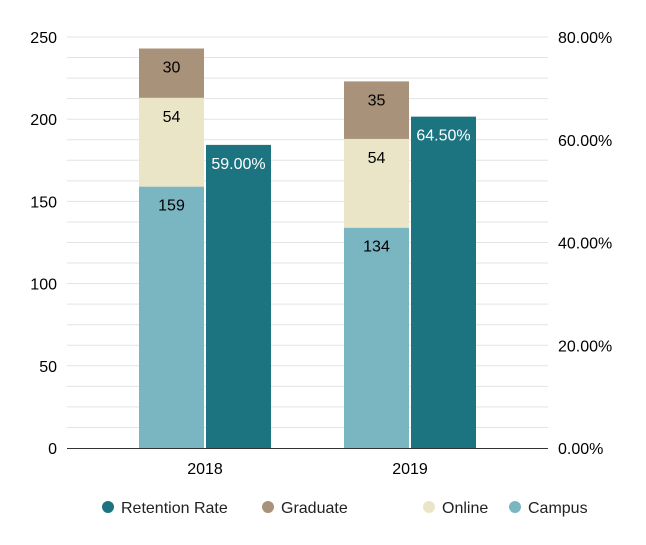 This screenshot has height=545, width=646. What do you see at coordinates (585, 38) in the screenshot?
I see `right-axis-tick-label: 80.00%` at bounding box center [585, 38].